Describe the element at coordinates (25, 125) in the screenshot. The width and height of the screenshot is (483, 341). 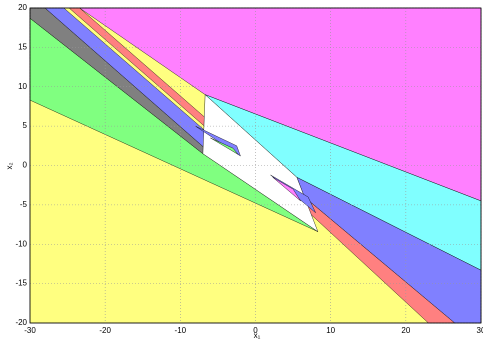
I see `y-tick-label: 5` at that location.